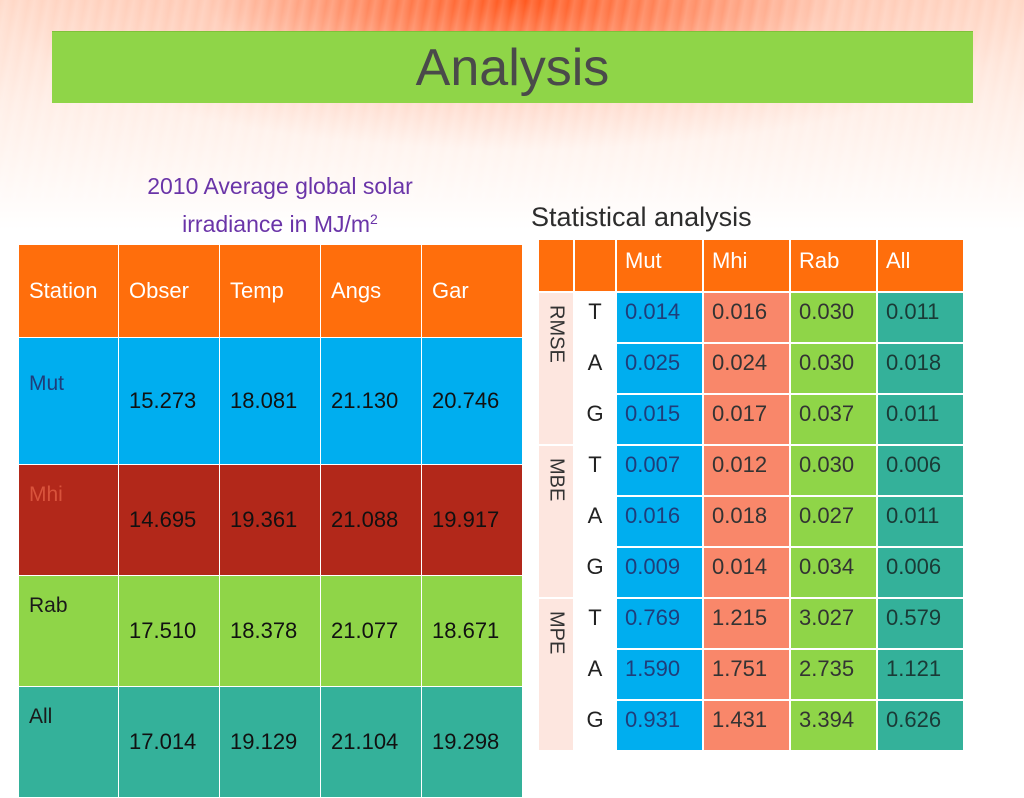 The image size is (1024, 798). Describe the element at coordinates (746, 419) in the screenshot. I see `value-cell: 0.017` at that location.